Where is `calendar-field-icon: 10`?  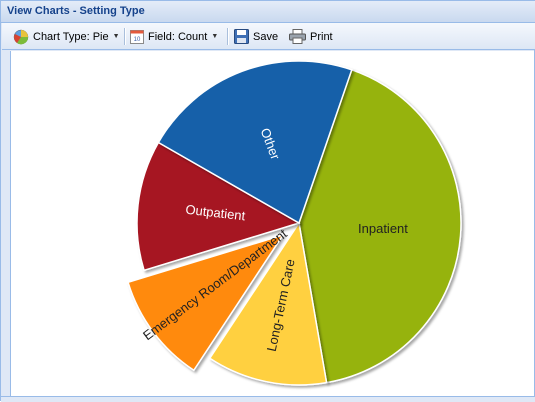
calendar-field-icon: 10 is located at coordinates (137, 37).